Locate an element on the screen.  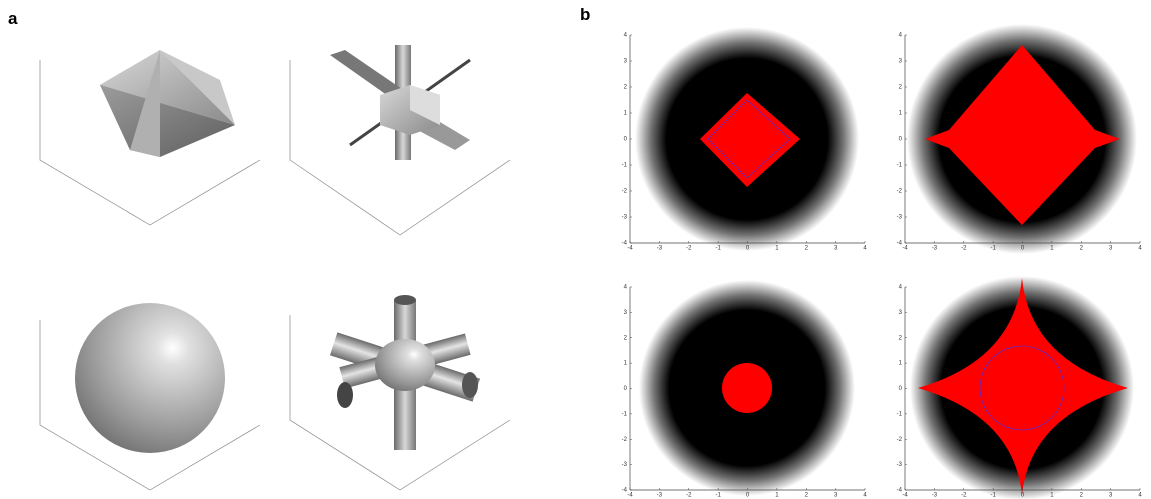
cross-shape is located at coordinates (400, 102).